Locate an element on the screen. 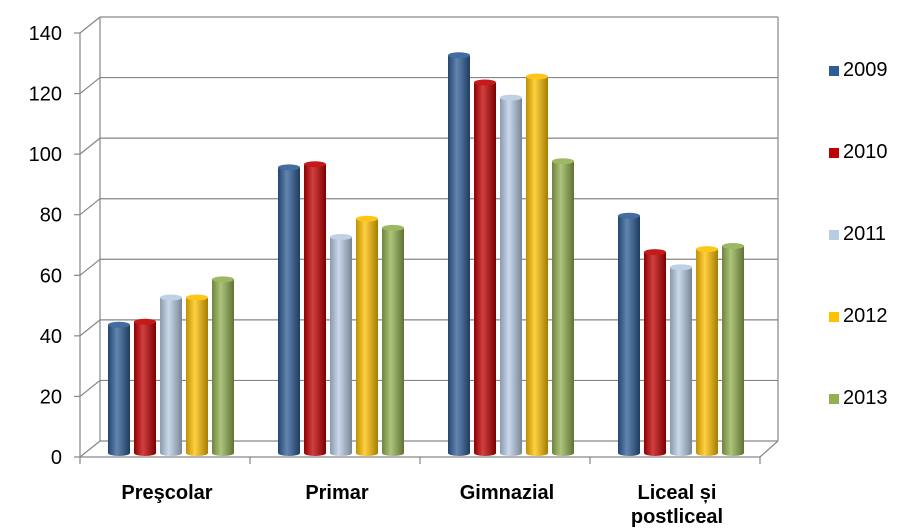  category-label-line: postliceal is located at coordinates (677, 517).